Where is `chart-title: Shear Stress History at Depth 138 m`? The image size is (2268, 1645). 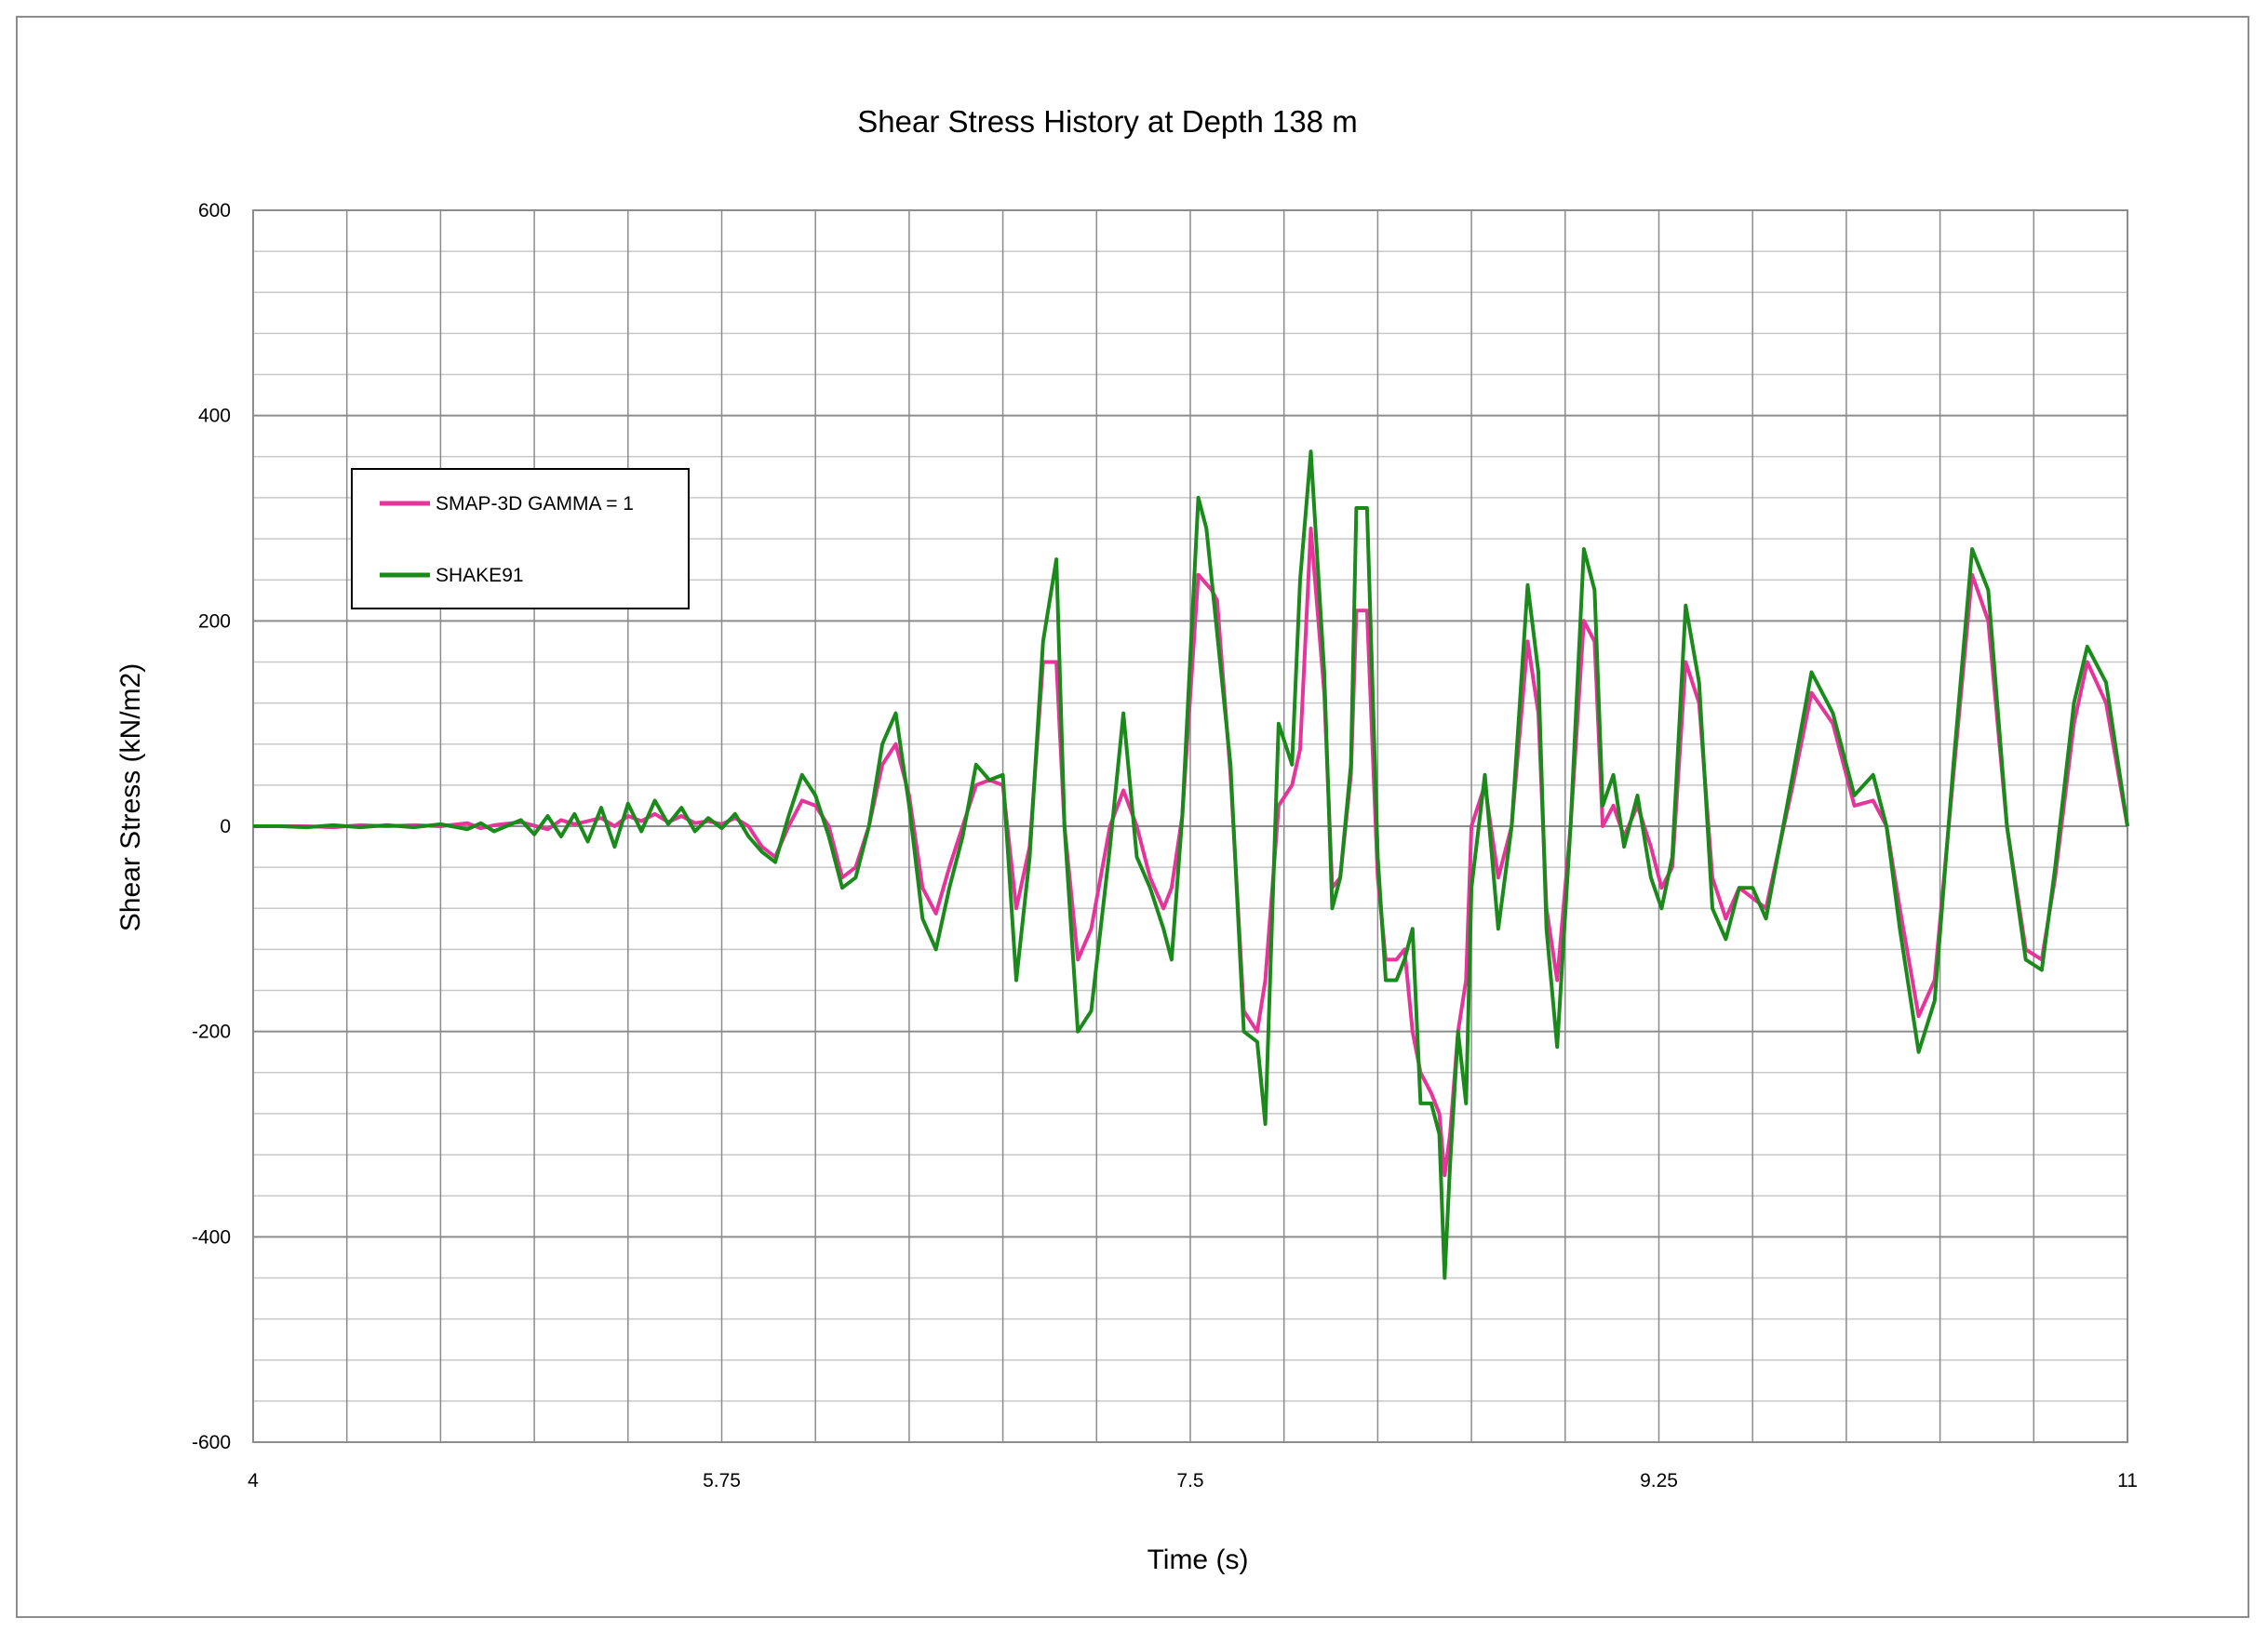 chart-title: Shear Stress History at Depth 138 m is located at coordinates (1107, 121).